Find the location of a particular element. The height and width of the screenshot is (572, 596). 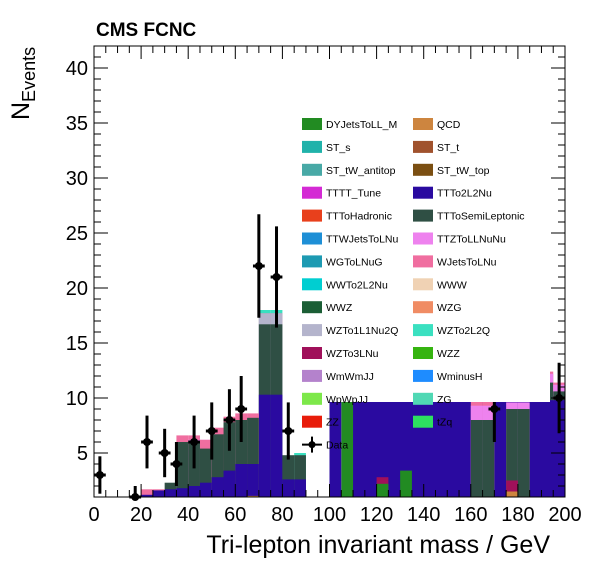

legend-label: ST_t is located at coordinates (448, 148).